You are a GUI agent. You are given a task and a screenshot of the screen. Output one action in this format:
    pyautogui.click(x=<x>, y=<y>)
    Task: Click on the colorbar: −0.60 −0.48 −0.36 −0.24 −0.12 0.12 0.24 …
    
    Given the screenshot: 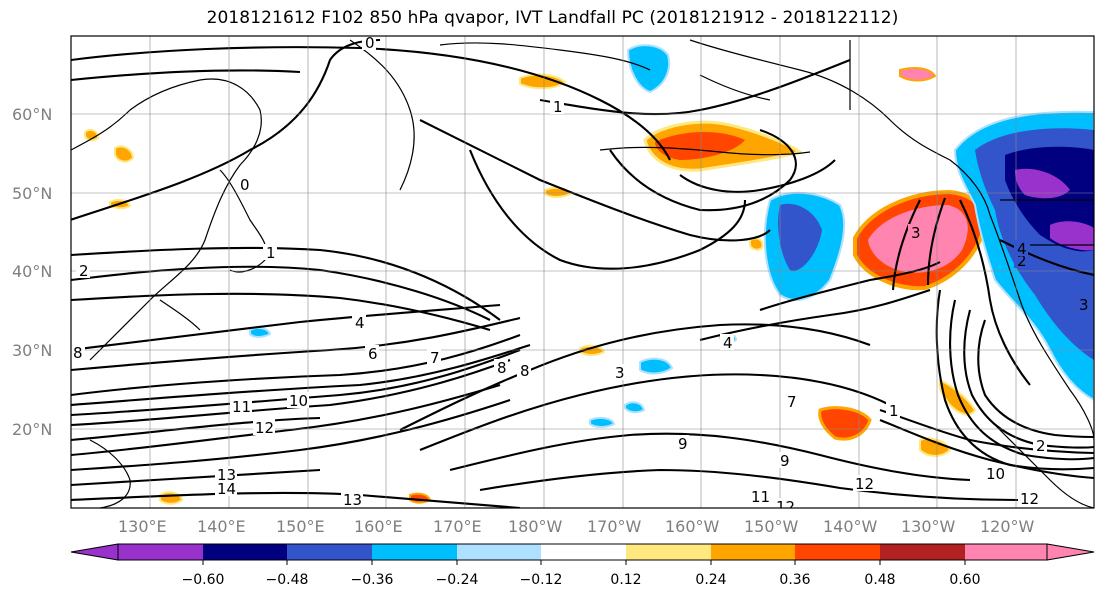 What is the action you would take?
    pyautogui.click(x=582, y=565)
    